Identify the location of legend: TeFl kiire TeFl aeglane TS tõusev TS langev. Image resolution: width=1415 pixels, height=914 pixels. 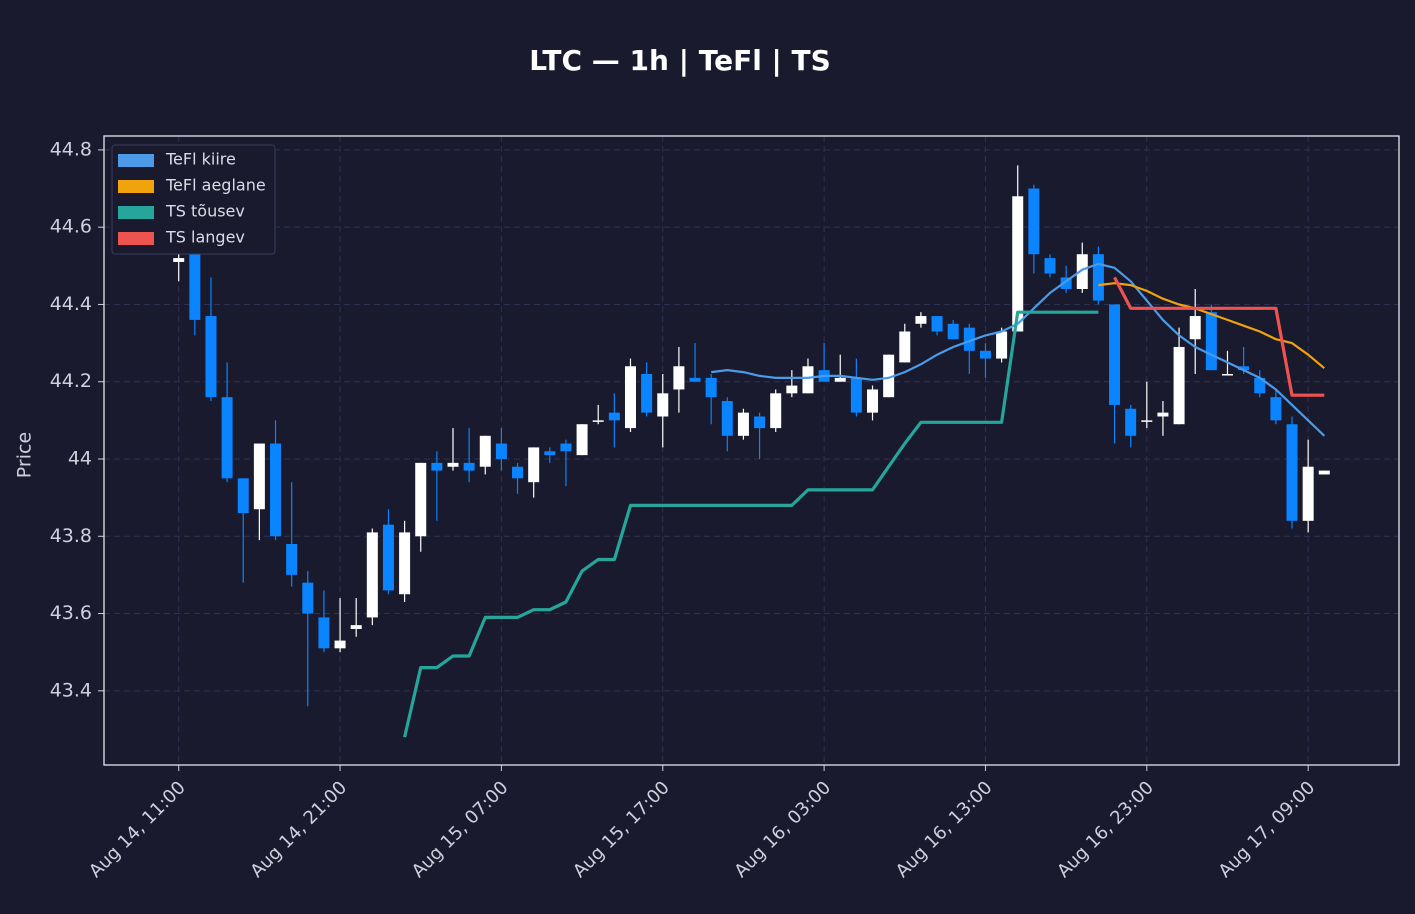
(193, 199).